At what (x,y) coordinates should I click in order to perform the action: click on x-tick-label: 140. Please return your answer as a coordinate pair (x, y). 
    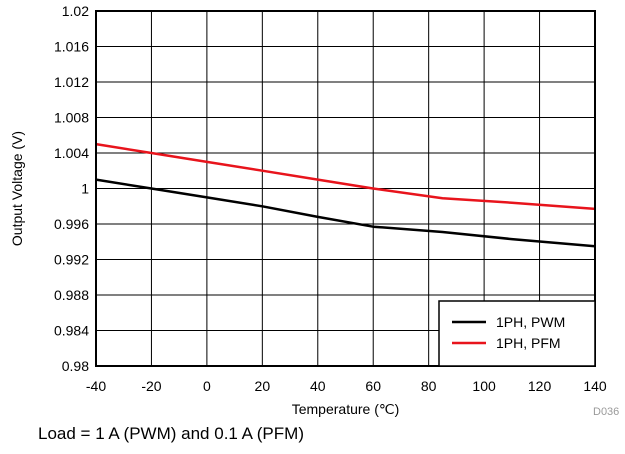
    Looking at the image, I should click on (595, 386).